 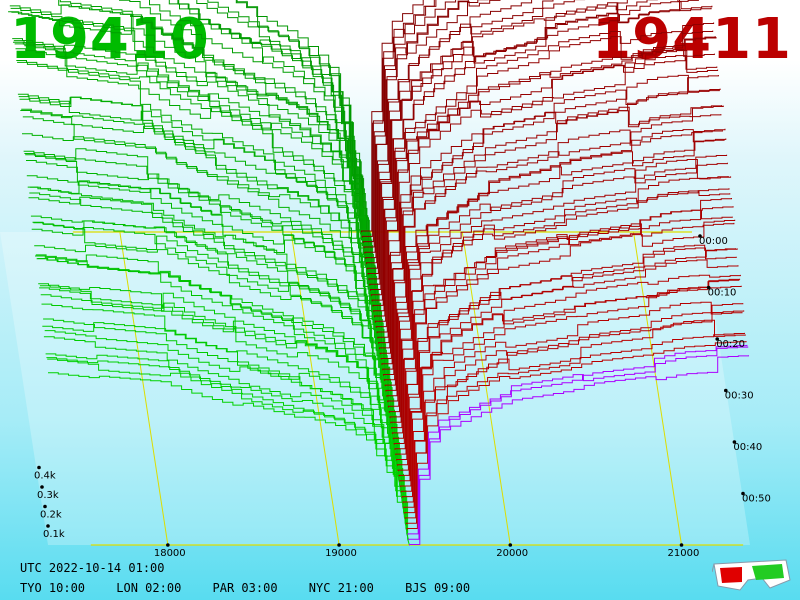 I want to click on time-tick-label: 00:20, so click(x=730, y=344).